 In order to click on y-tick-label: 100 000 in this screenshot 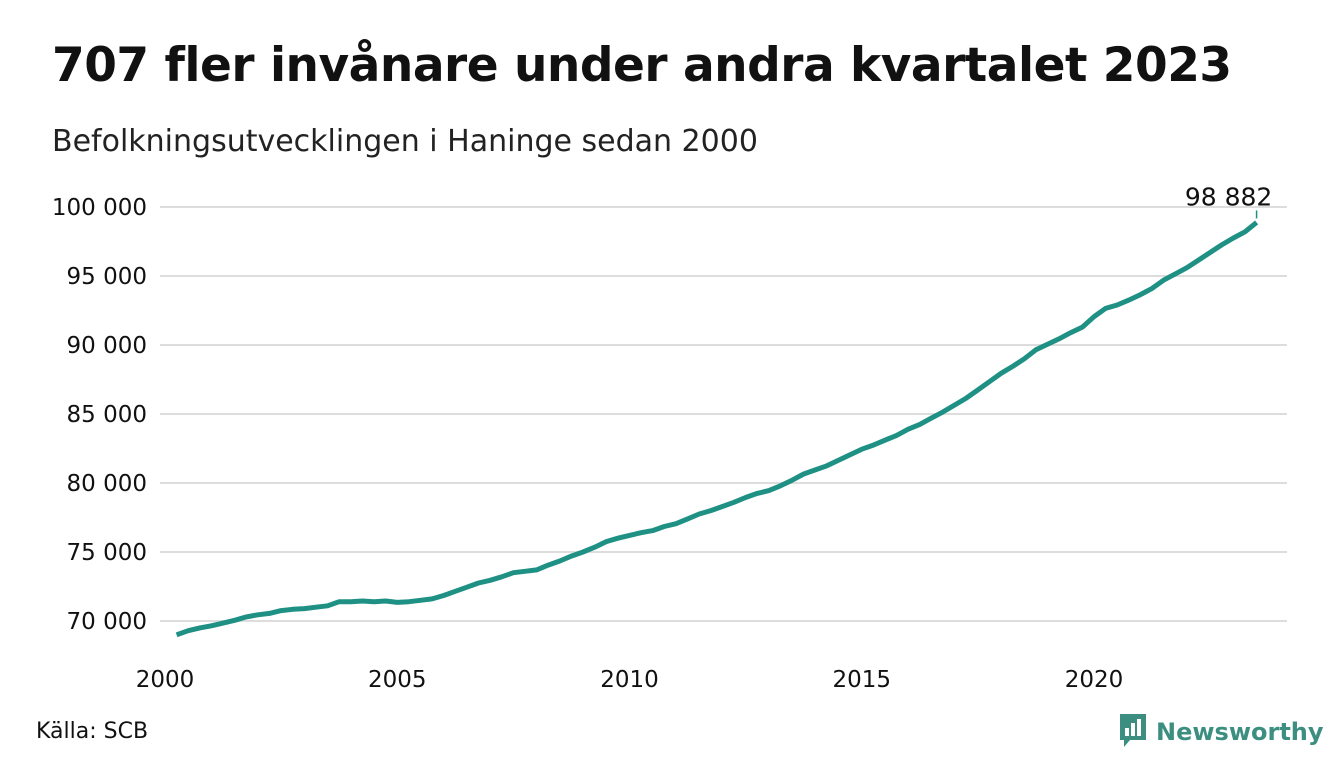, I will do `click(99, 208)`.